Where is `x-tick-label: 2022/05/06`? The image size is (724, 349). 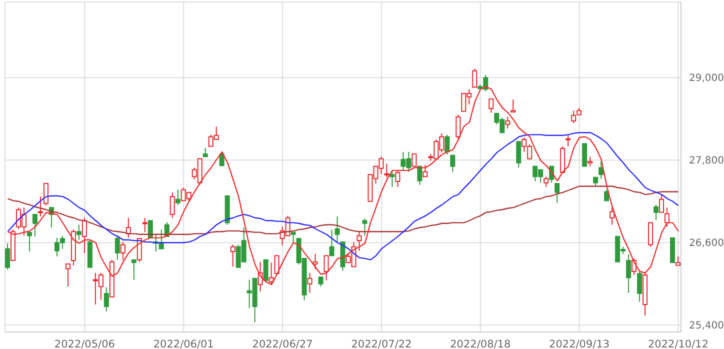 x-tick-label: 2022/05/06 is located at coordinates (85, 343).